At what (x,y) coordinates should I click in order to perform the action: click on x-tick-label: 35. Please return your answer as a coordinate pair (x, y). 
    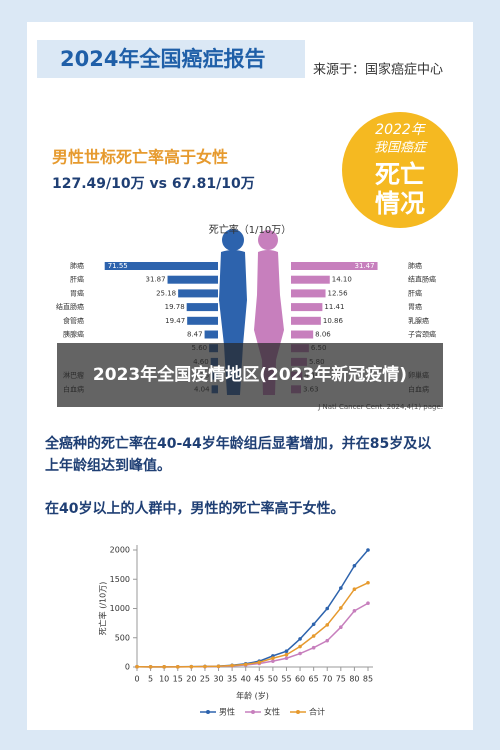
    Looking at the image, I should click on (232, 679).